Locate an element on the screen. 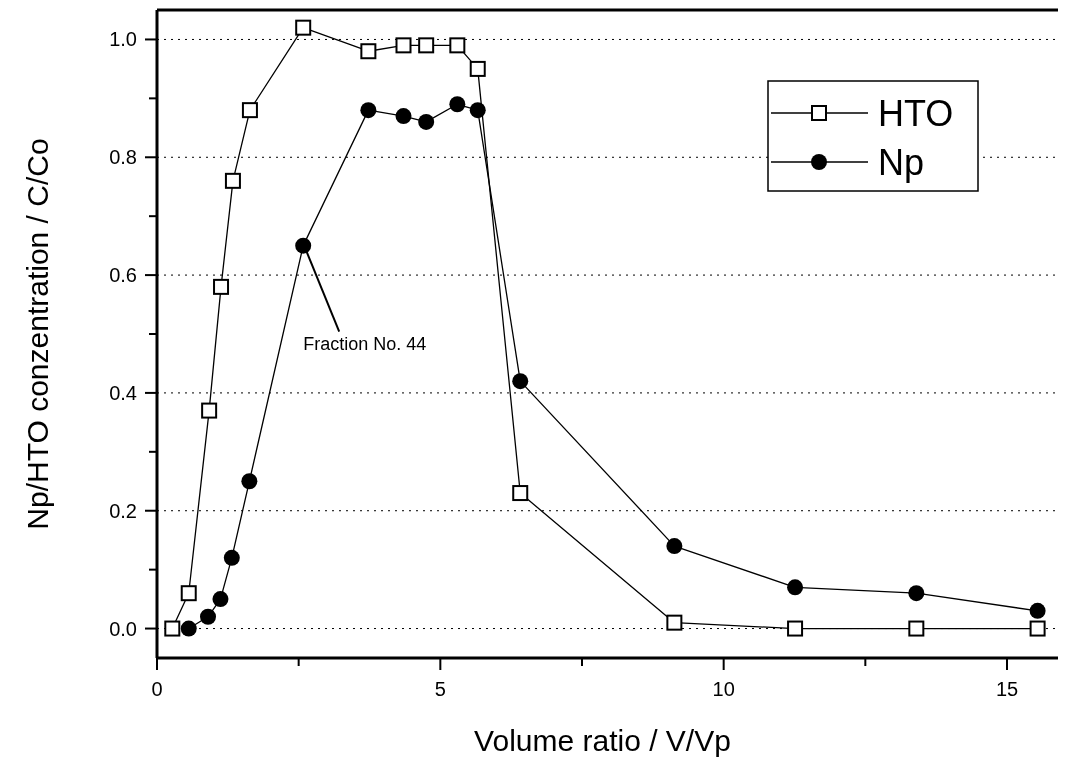 This screenshot has width=1066, height=771. y-tick-label: 0.8 is located at coordinates (123, 157).